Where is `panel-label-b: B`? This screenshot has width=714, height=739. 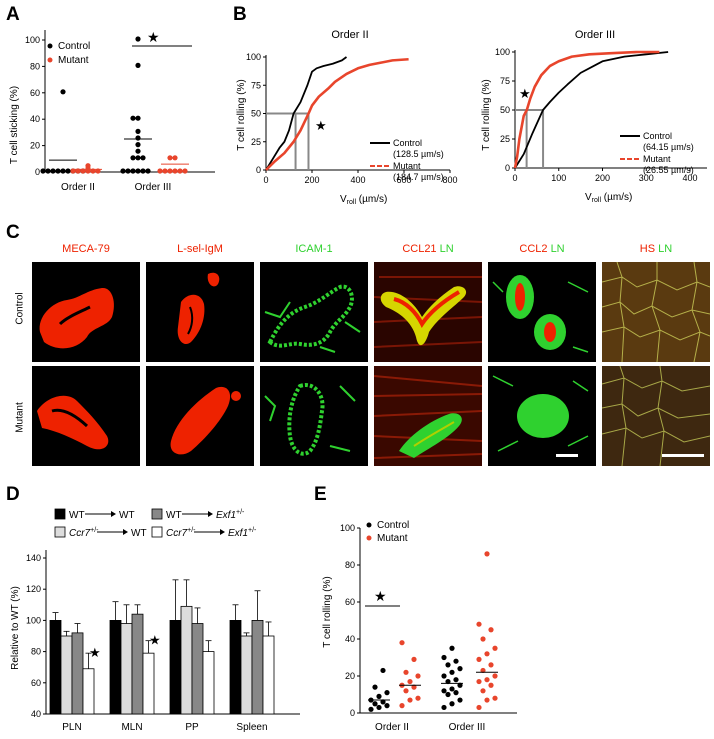 panel-label-b: B is located at coordinates (240, 14).